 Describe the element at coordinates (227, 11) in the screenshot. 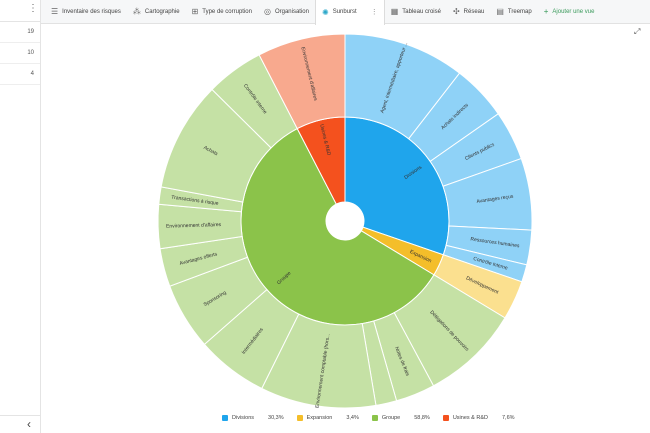

I see `tab-label: Type de corruption` at that location.